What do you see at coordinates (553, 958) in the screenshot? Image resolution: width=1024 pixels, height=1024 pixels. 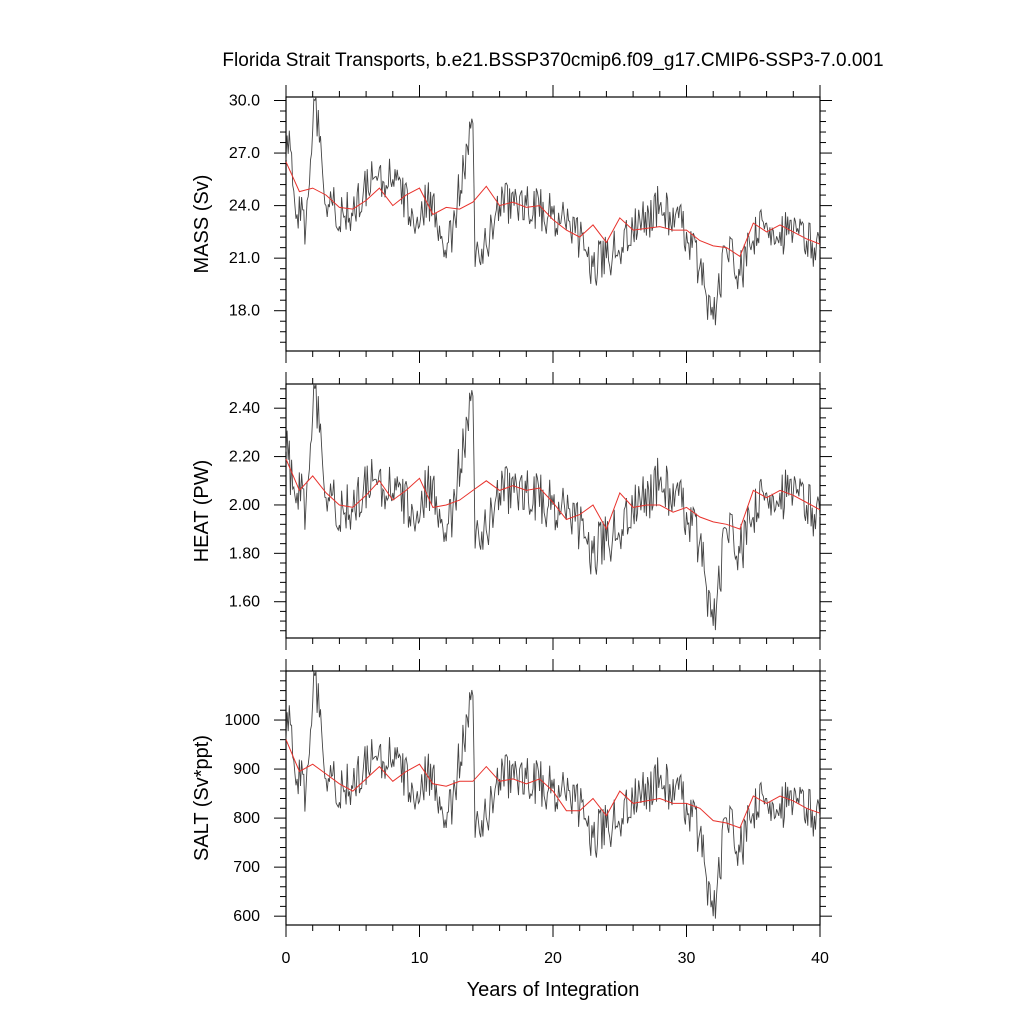 I see `x-tick-label: 20` at bounding box center [553, 958].